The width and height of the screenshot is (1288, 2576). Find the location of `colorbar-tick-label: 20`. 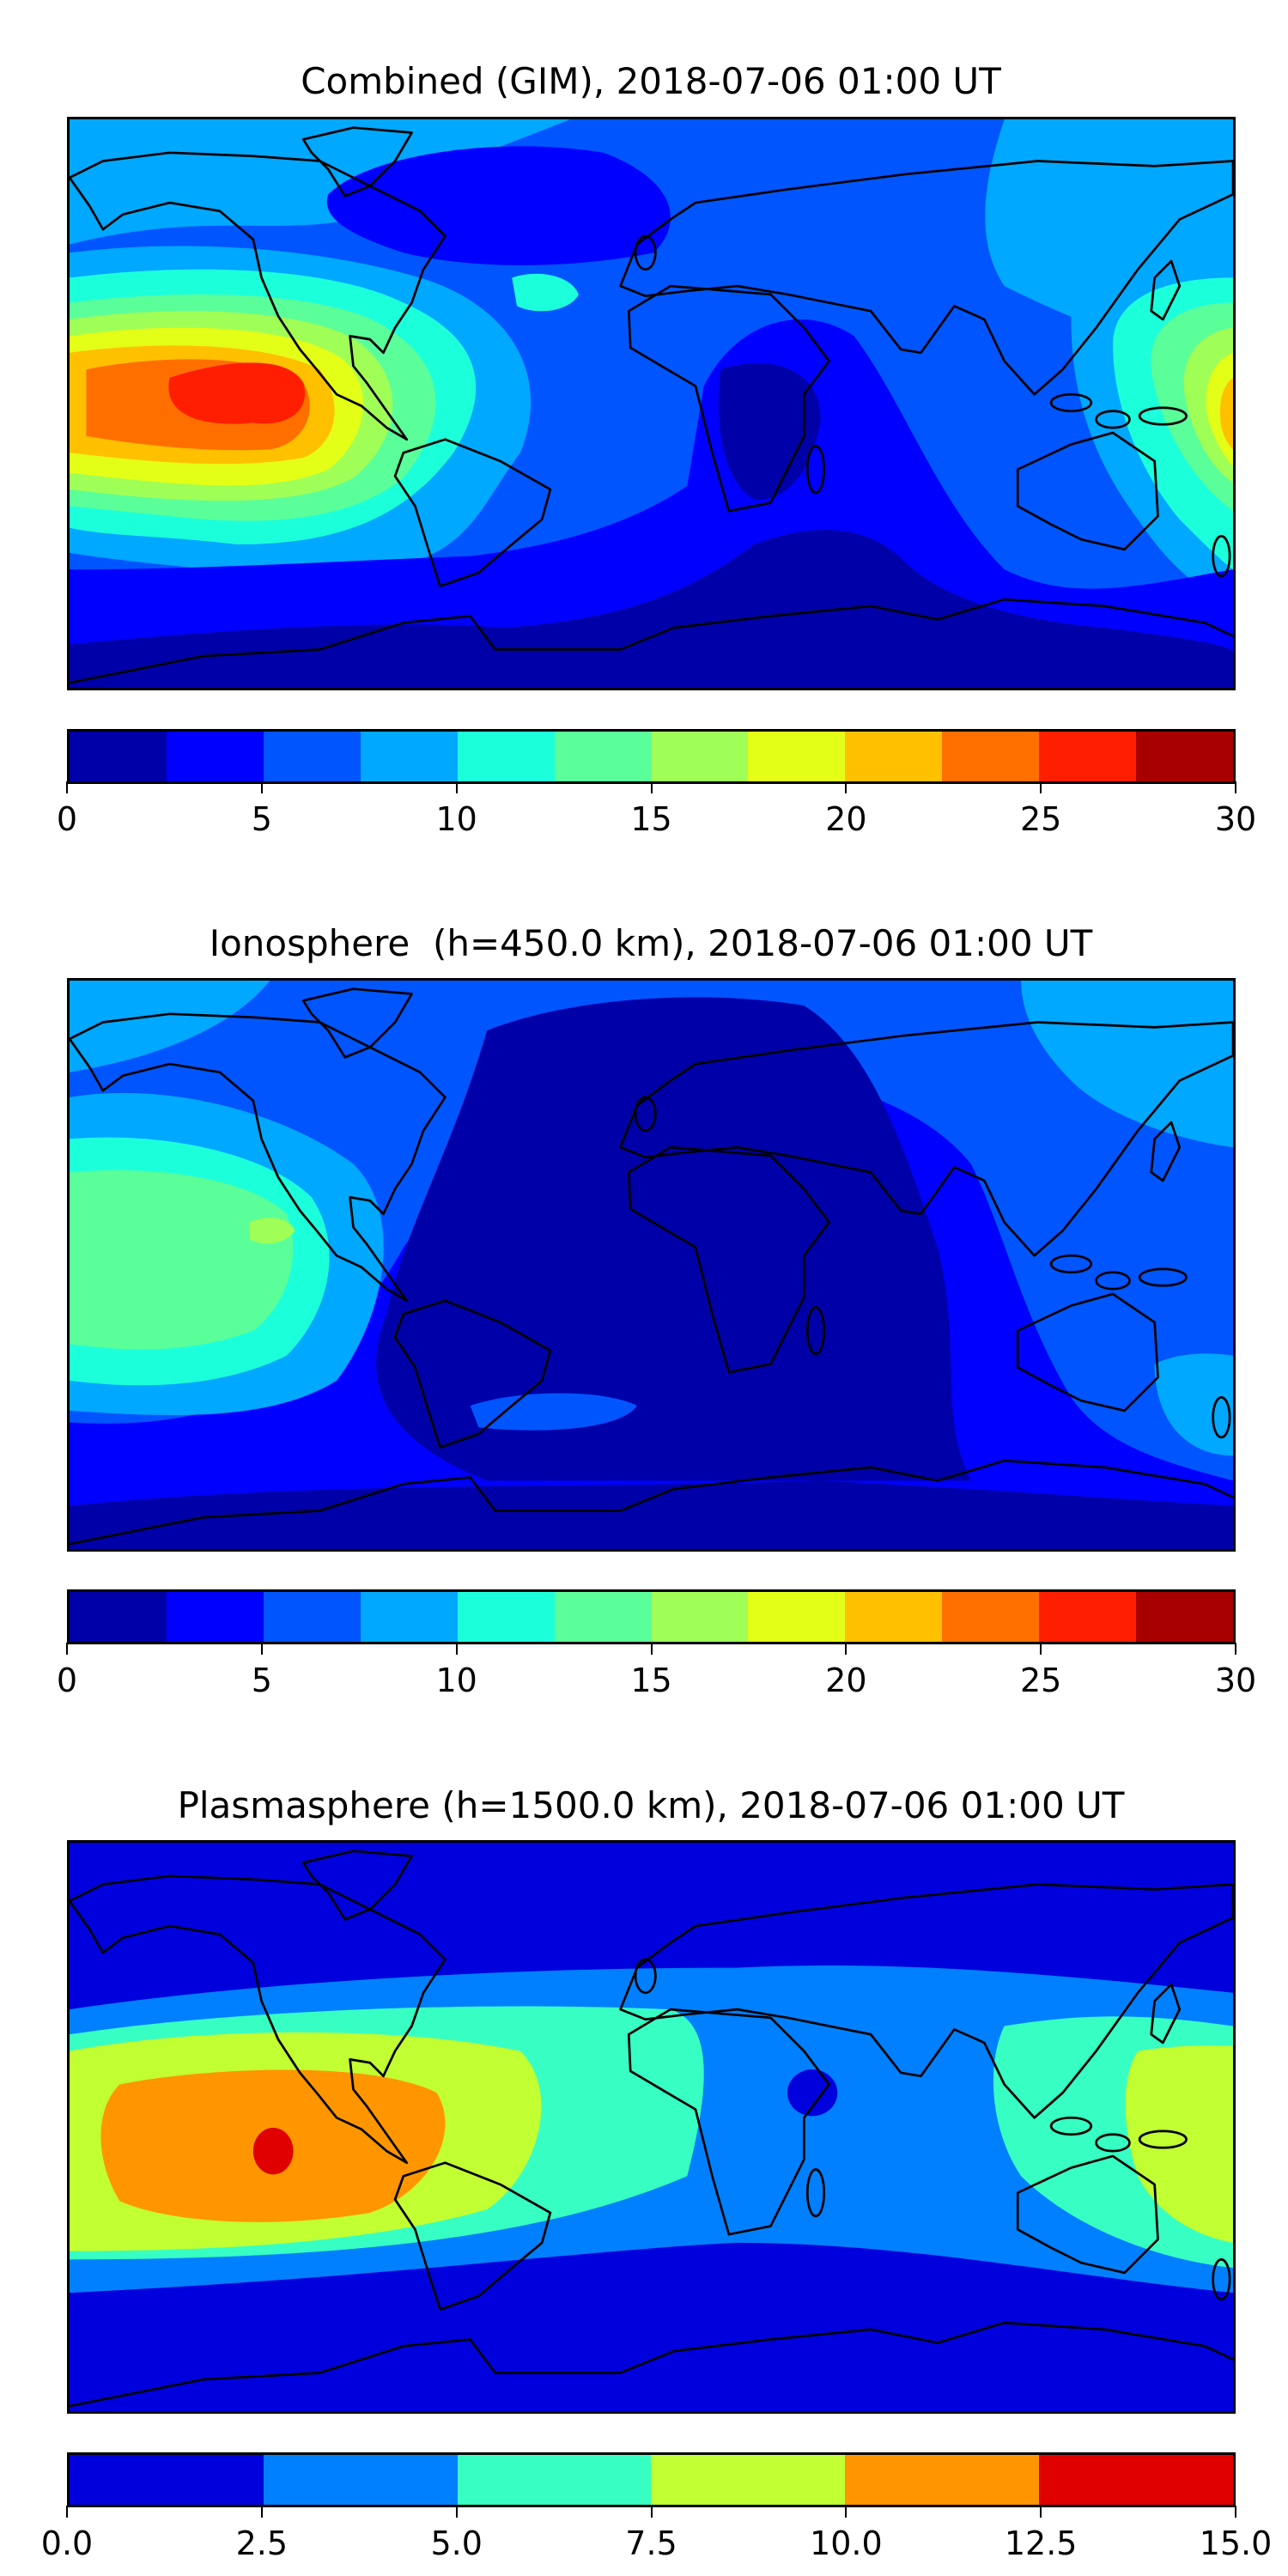

colorbar-tick-label: 20 is located at coordinates (846, 1681).